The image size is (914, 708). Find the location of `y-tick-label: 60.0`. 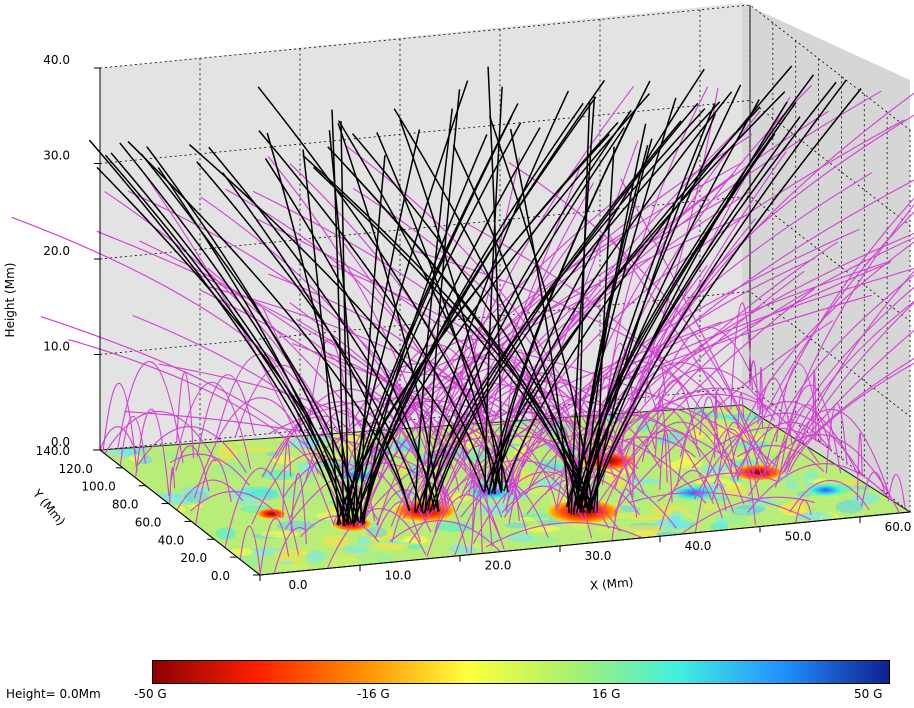

y-tick-label: 60.0 is located at coordinates (148, 522).